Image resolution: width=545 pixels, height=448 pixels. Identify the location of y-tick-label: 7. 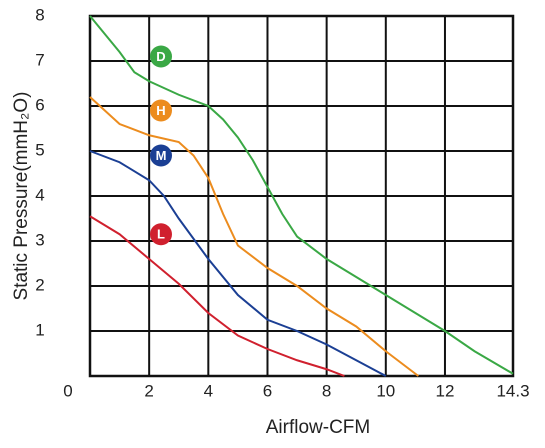
(39, 59).